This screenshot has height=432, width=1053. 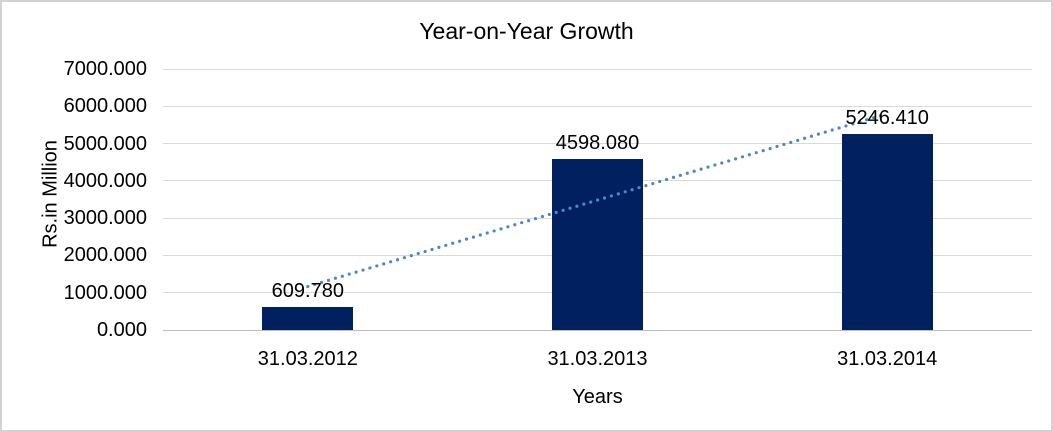 What do you see at coordinates (307, 291) in the screenshot?
I see `bar-value-label: 609.780` at bounding box center [307, 291].